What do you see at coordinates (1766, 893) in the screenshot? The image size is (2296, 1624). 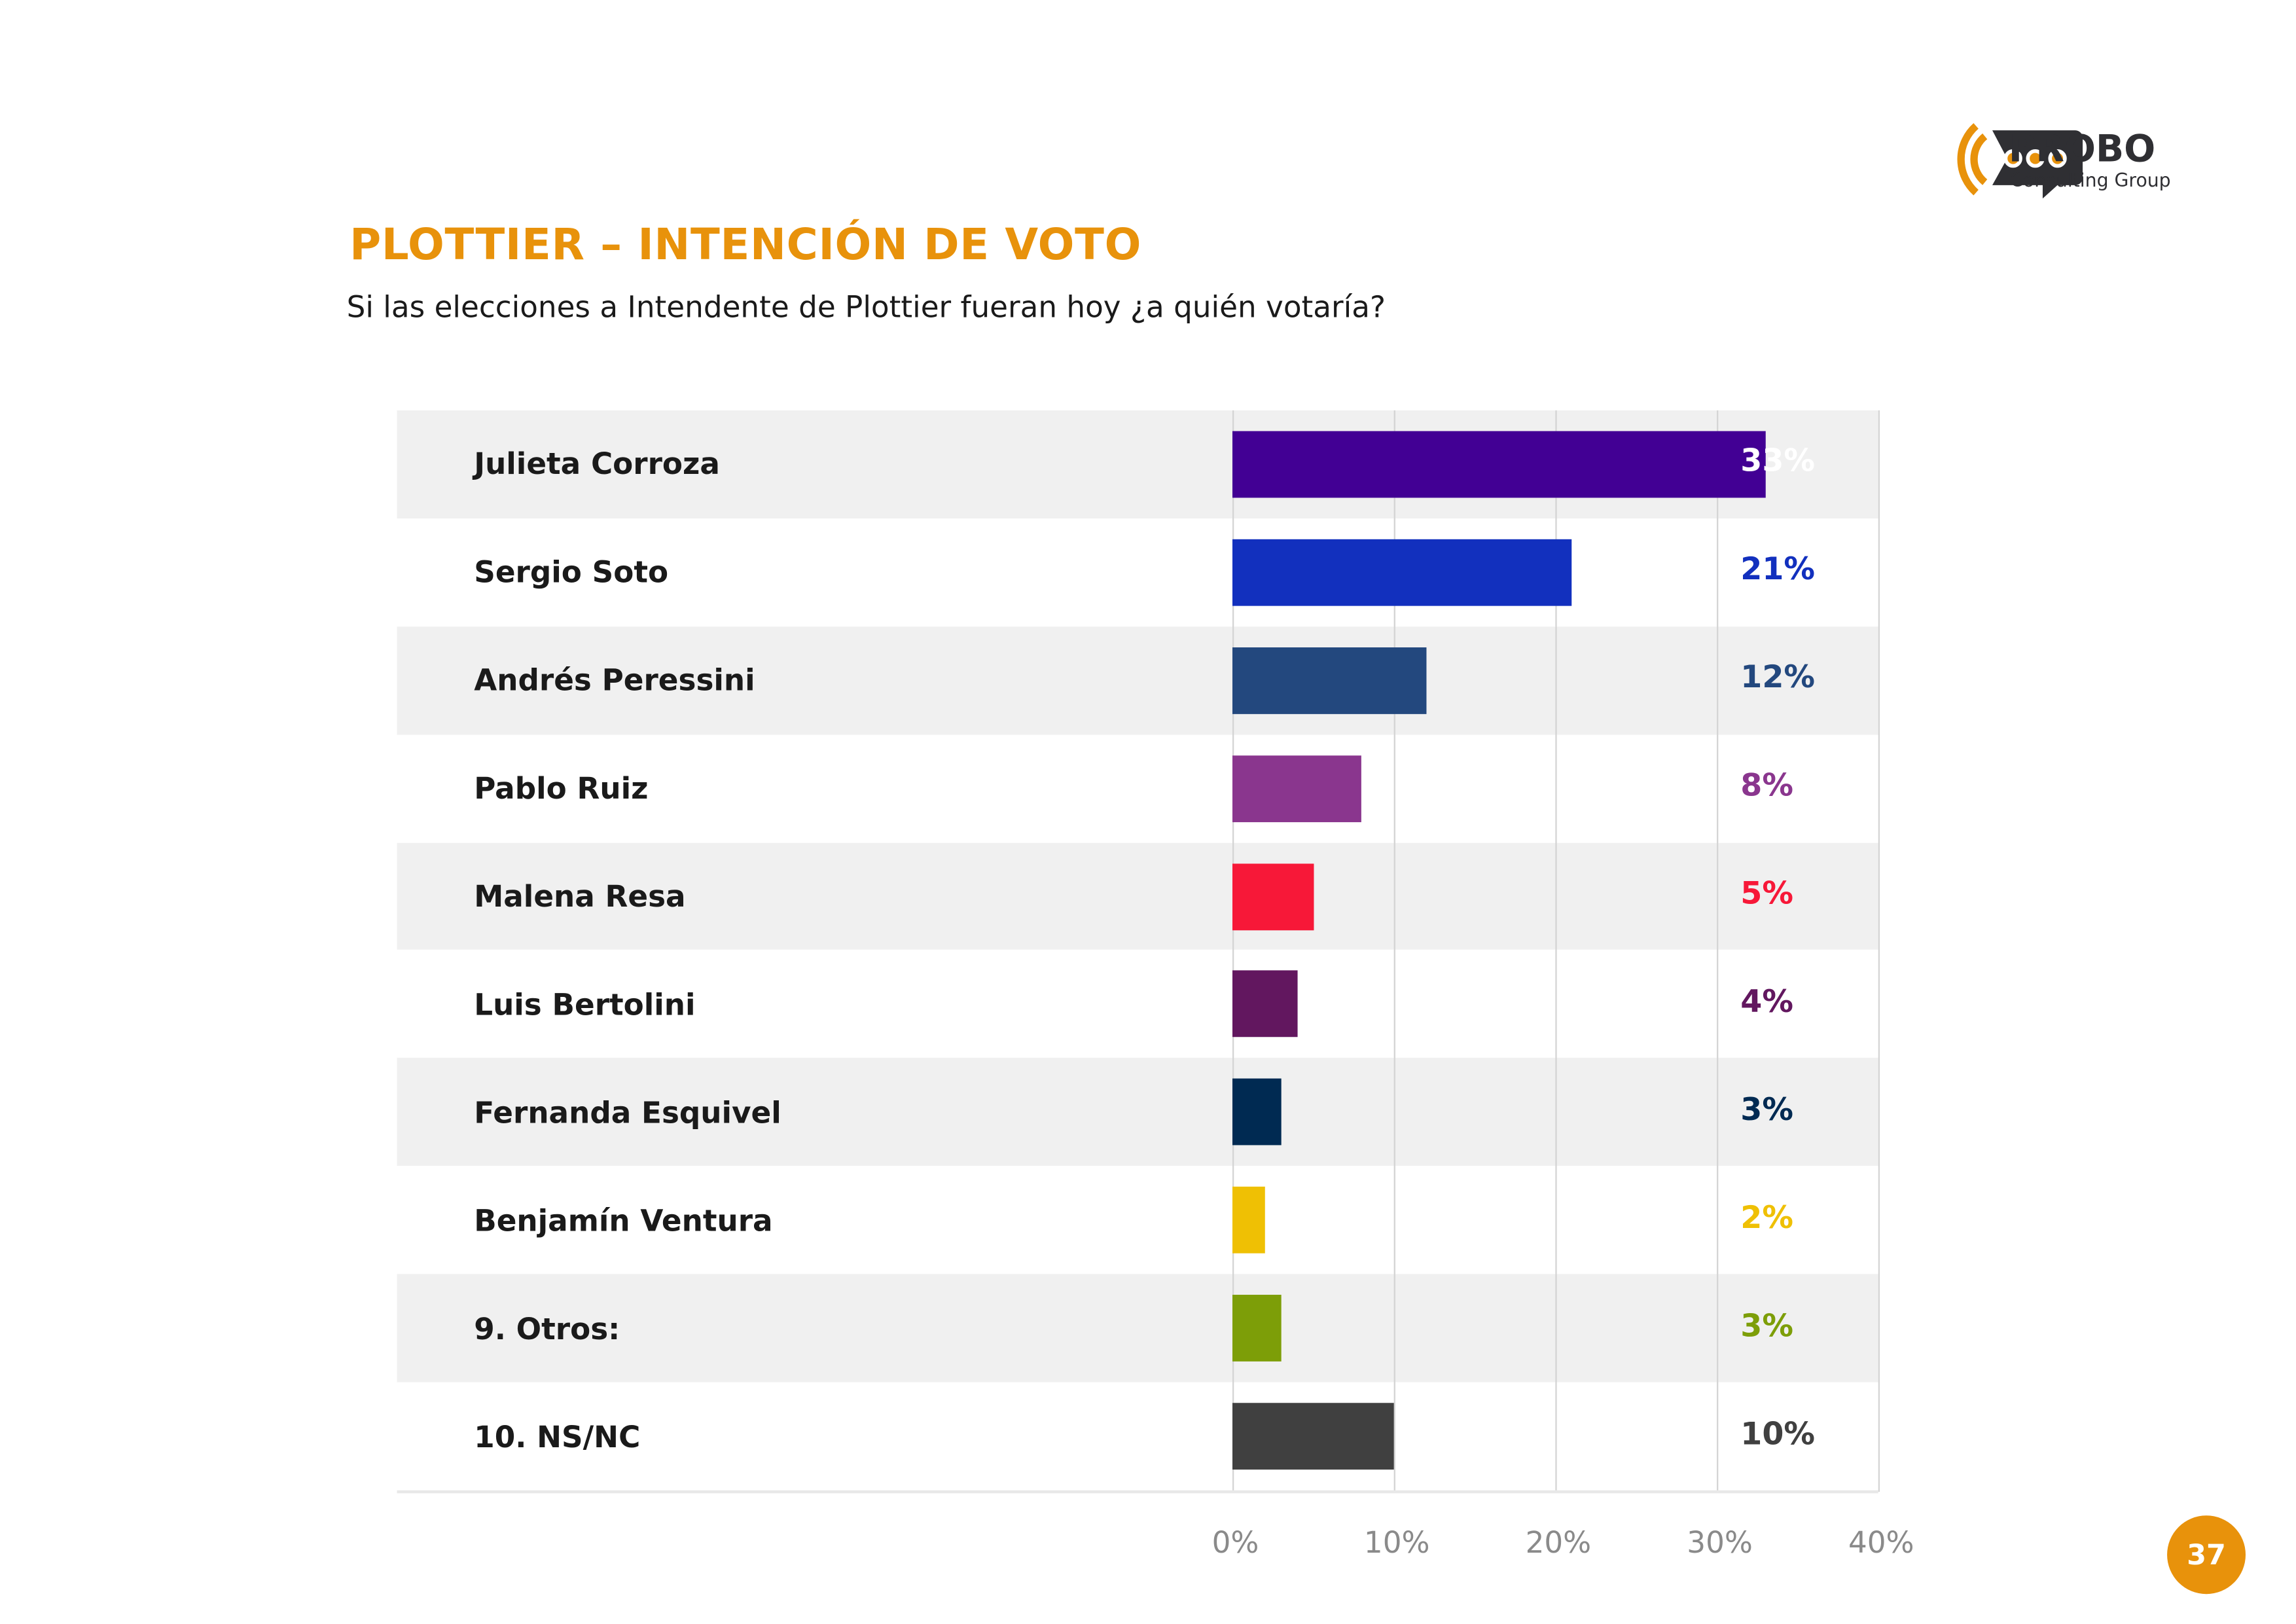 I see `value-label: 5%` at bounding box center [1766, 893].